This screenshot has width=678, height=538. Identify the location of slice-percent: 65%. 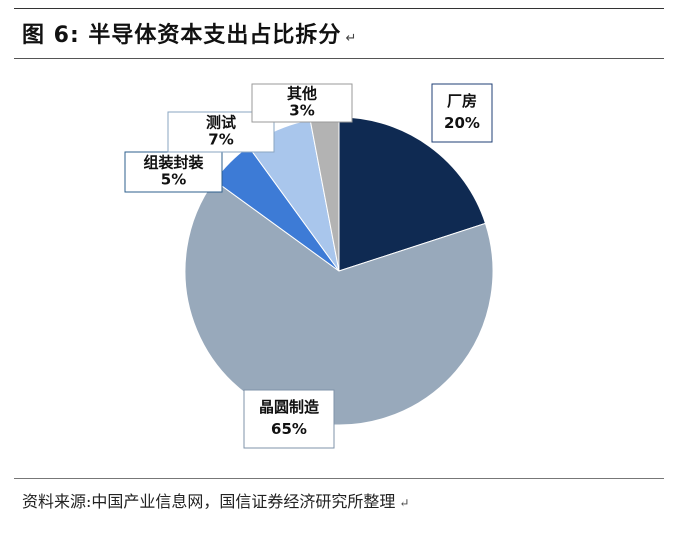
(289, 429).